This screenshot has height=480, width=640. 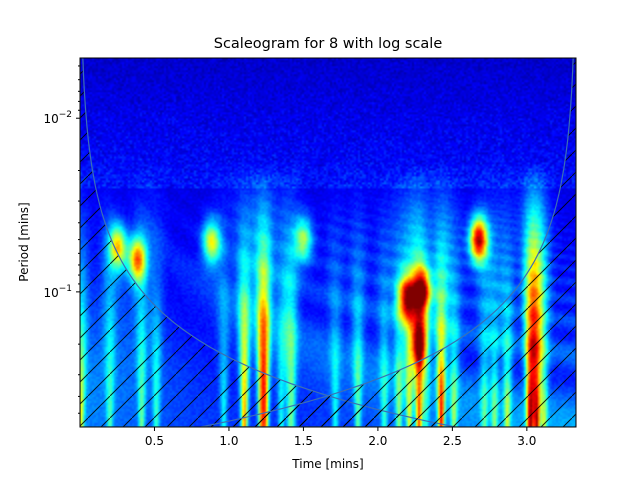 I want to click on x-tick-label: 1.0, so click(x=228, y=441).